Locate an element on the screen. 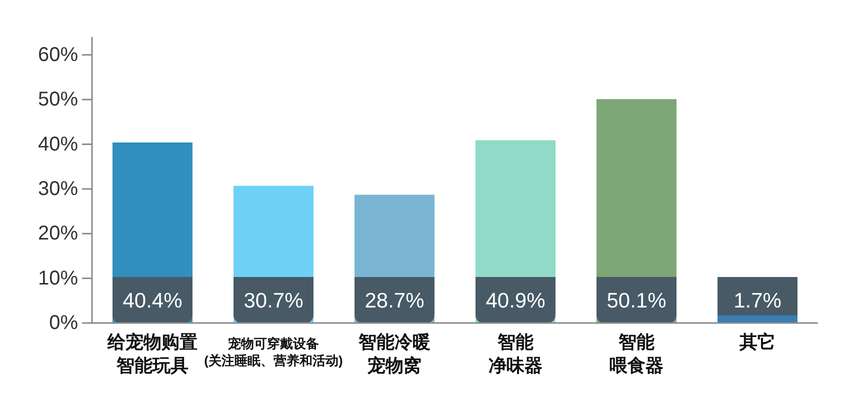  x-tick-label: 智能喂食器 is located at coordinates (637, 354).